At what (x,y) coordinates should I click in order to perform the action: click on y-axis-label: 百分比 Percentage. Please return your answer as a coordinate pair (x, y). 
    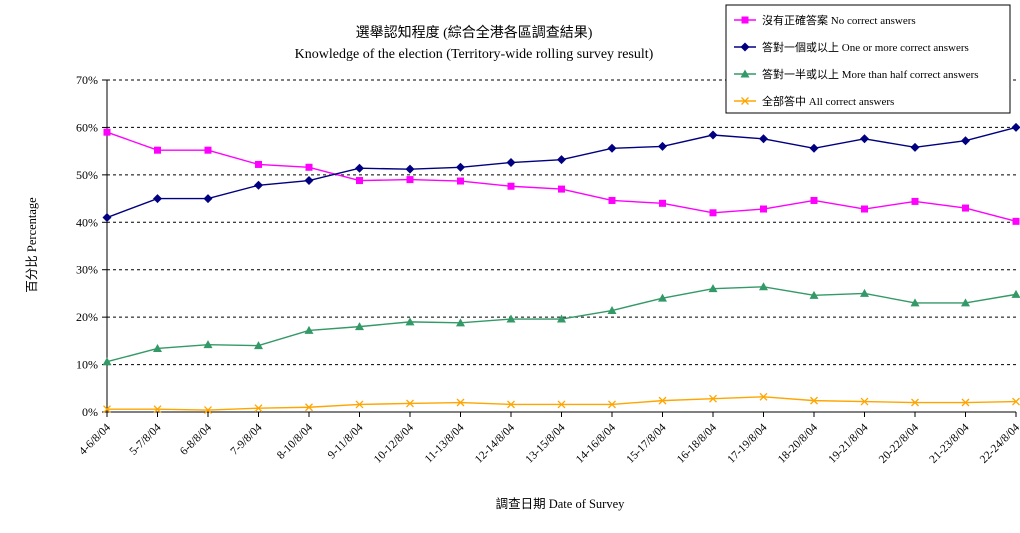
    Looking at the image, I should click on (32, 245).